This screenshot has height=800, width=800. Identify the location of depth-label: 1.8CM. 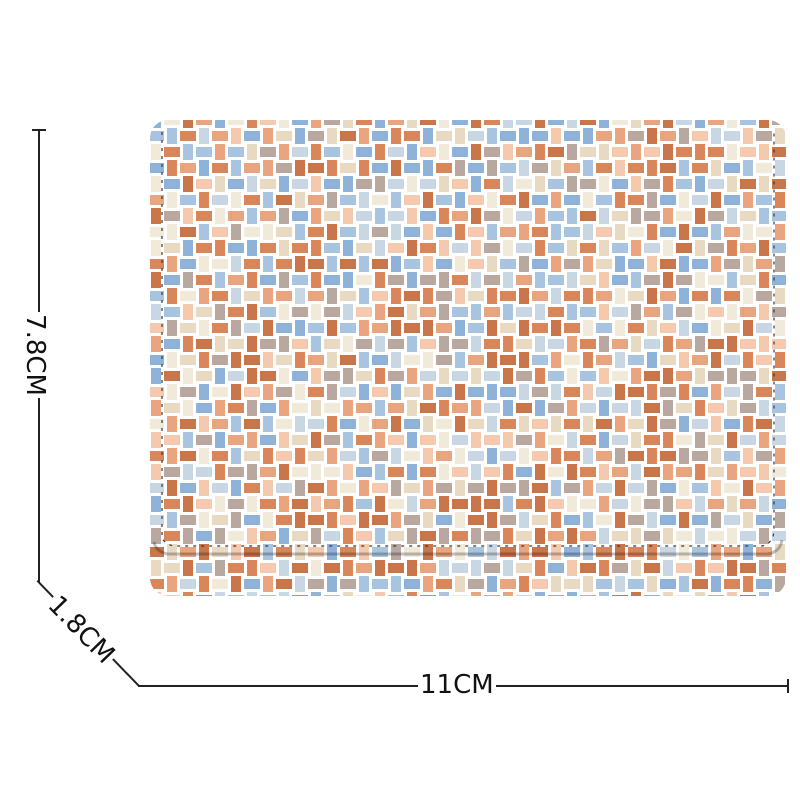
(81, 630).